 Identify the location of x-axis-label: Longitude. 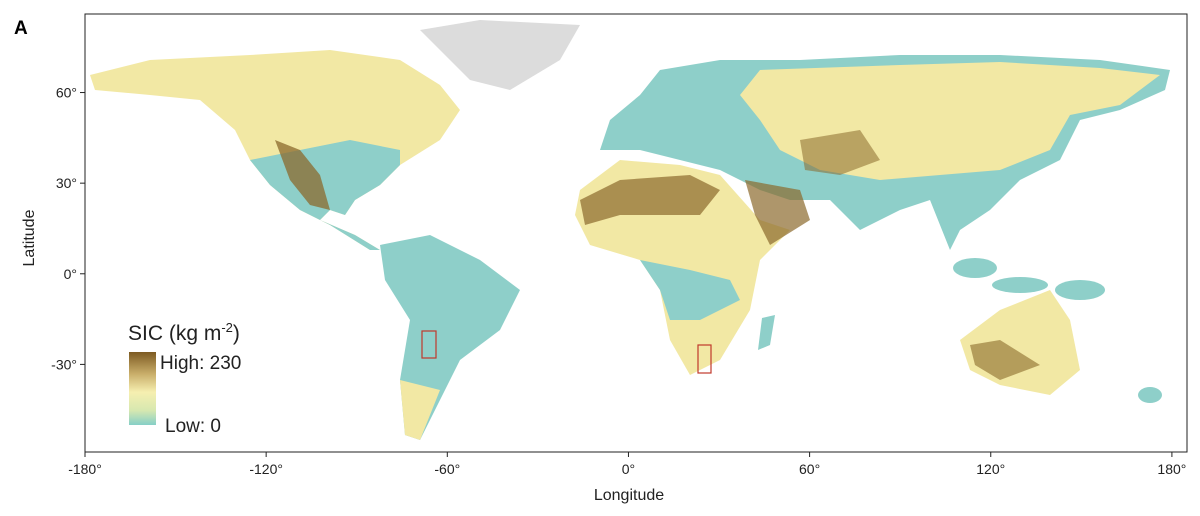
(629, 495).